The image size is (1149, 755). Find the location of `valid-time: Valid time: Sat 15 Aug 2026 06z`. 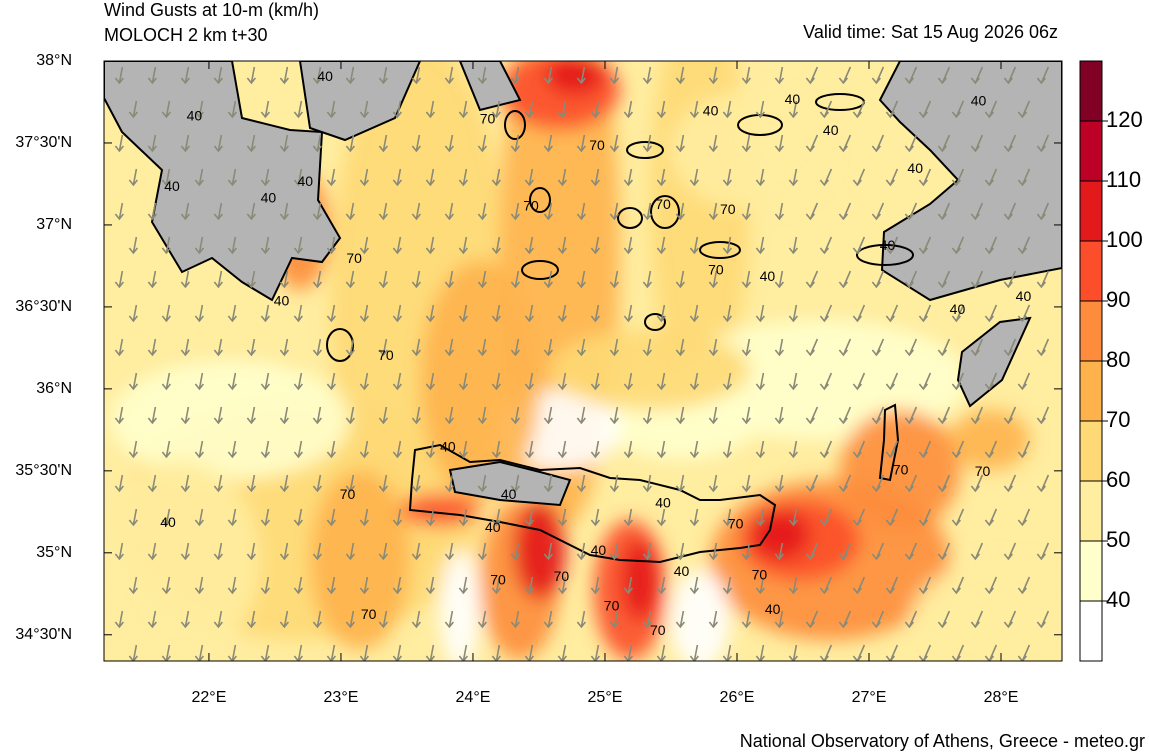

valid-time: Valid time: Sat 15 Aug 2026 06z is located at coordinates (930, 32).